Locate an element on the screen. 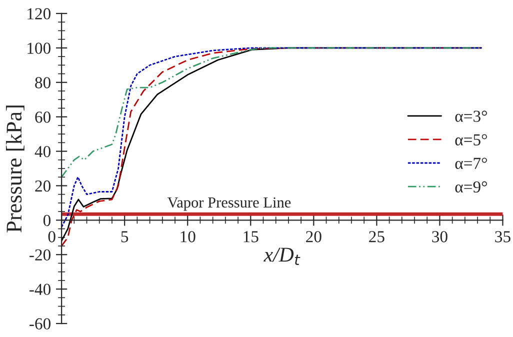  y-tick-label: -40 is located at coordinates (40, 290).